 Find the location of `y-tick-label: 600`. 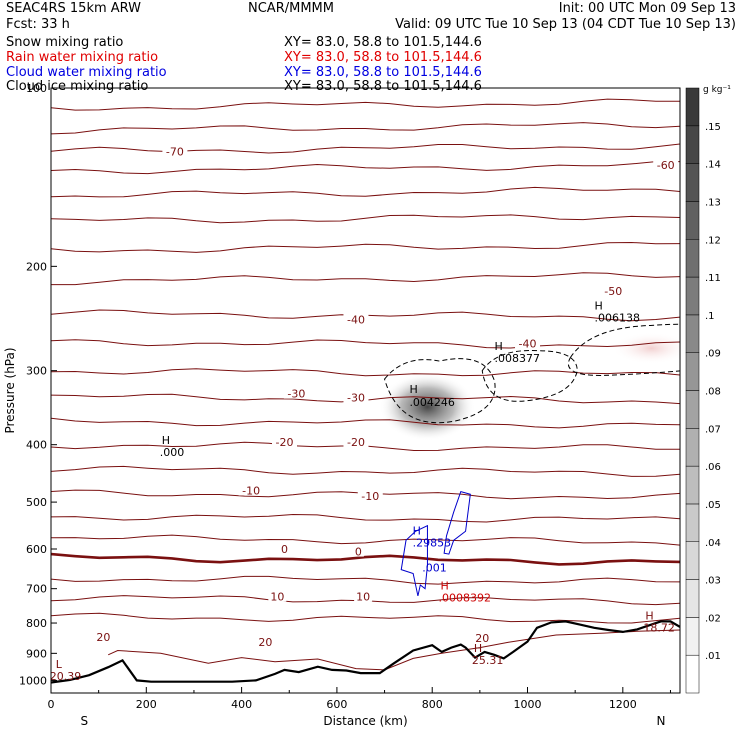

y-tick-label: 600 is located at coordinates (36, 549).